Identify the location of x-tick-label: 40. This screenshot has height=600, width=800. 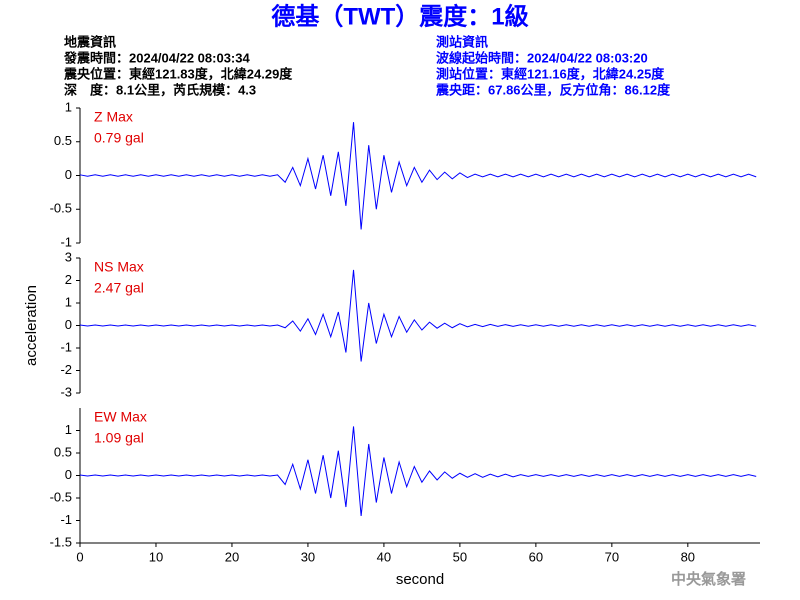
(384, 556).